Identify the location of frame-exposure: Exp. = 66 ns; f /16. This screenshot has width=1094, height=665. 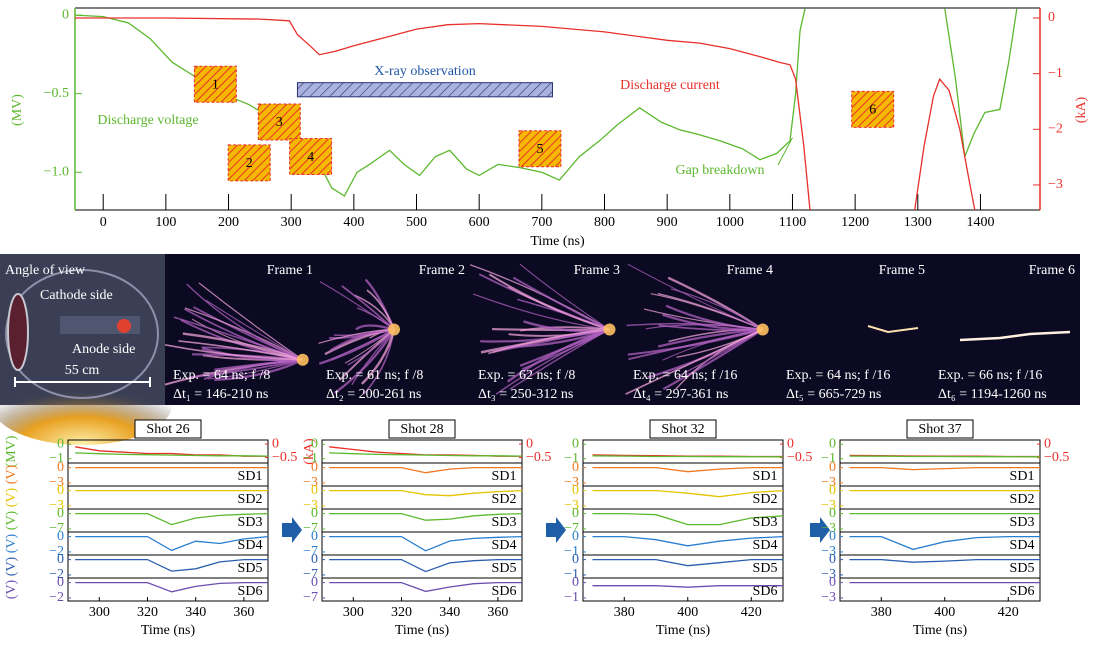
(990, 375).